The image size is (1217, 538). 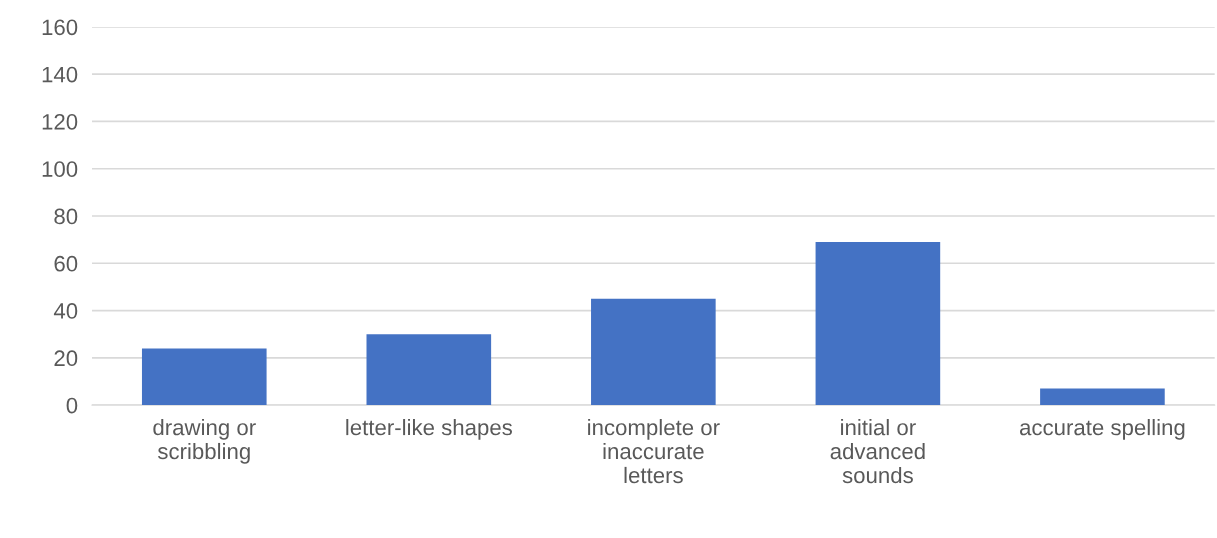 What do you see at coordinates (66, 263) in the screenshot?
I see `y-tick-label: 60` at bounding box center [66, 263].